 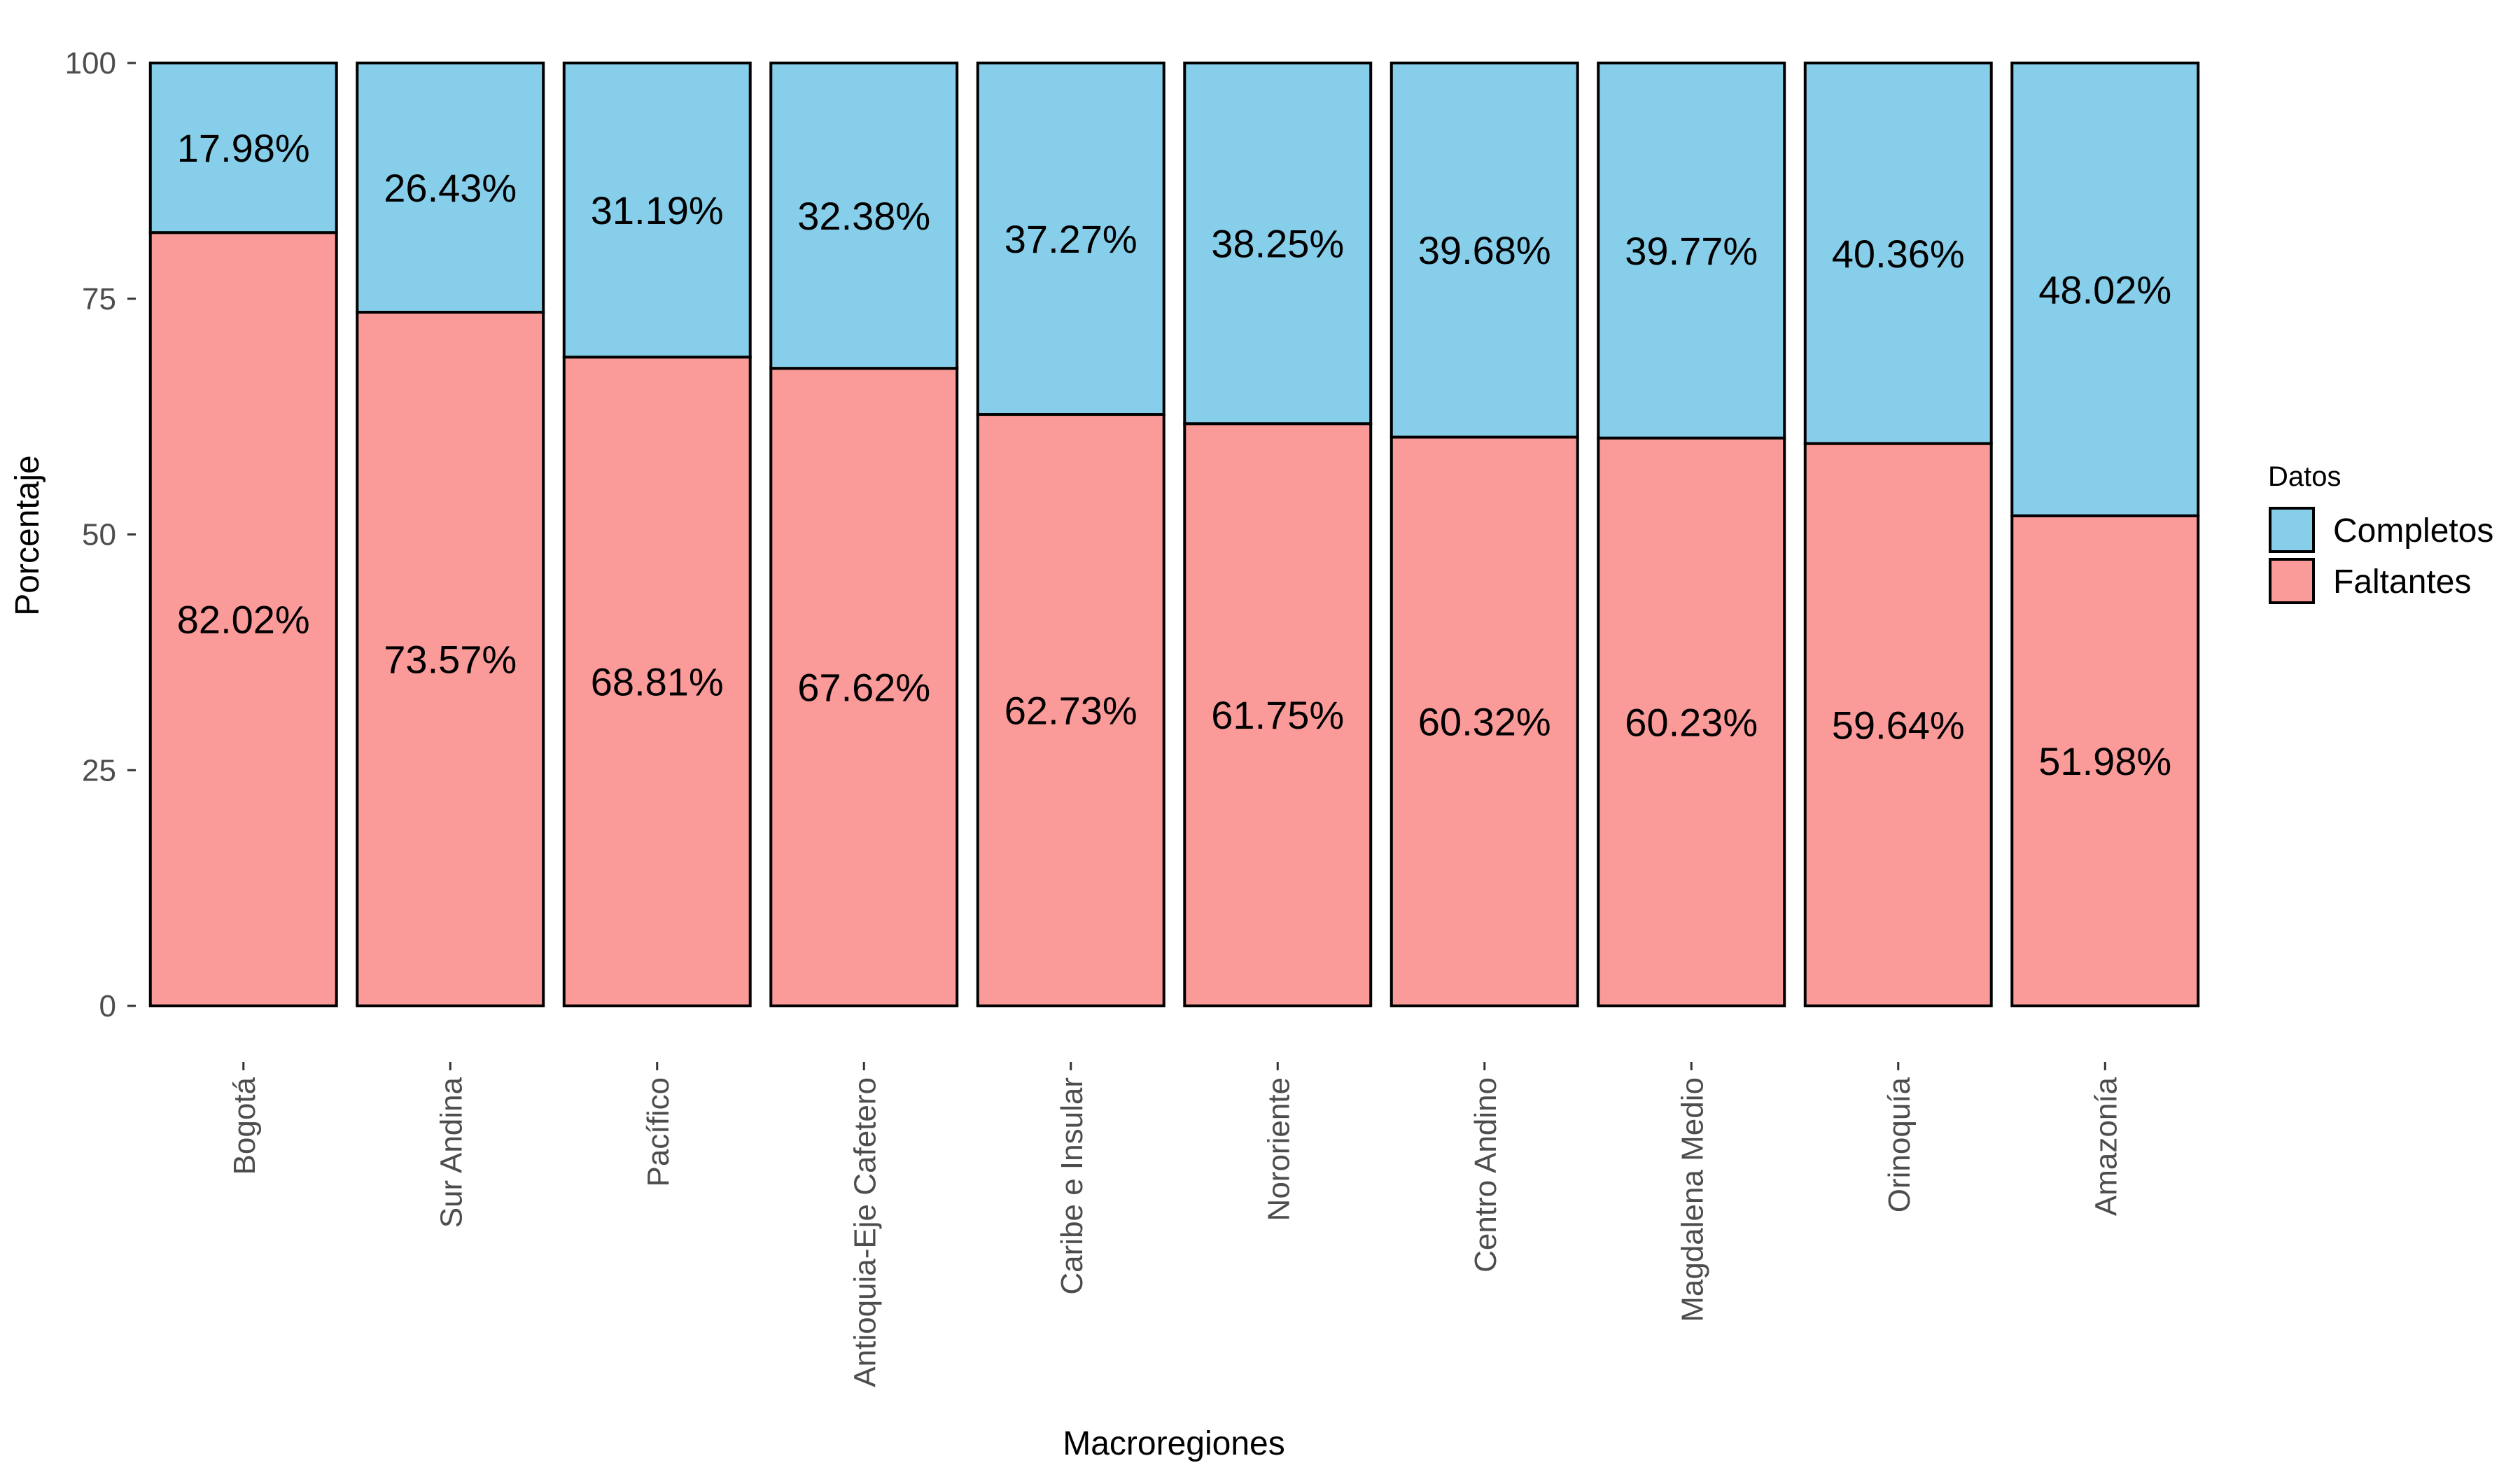 What do you see at coordinates (2106, 1146) in the screenshot?
I see `x-tick-label-10: Amazonía` at bounding box center [2106, 1146].